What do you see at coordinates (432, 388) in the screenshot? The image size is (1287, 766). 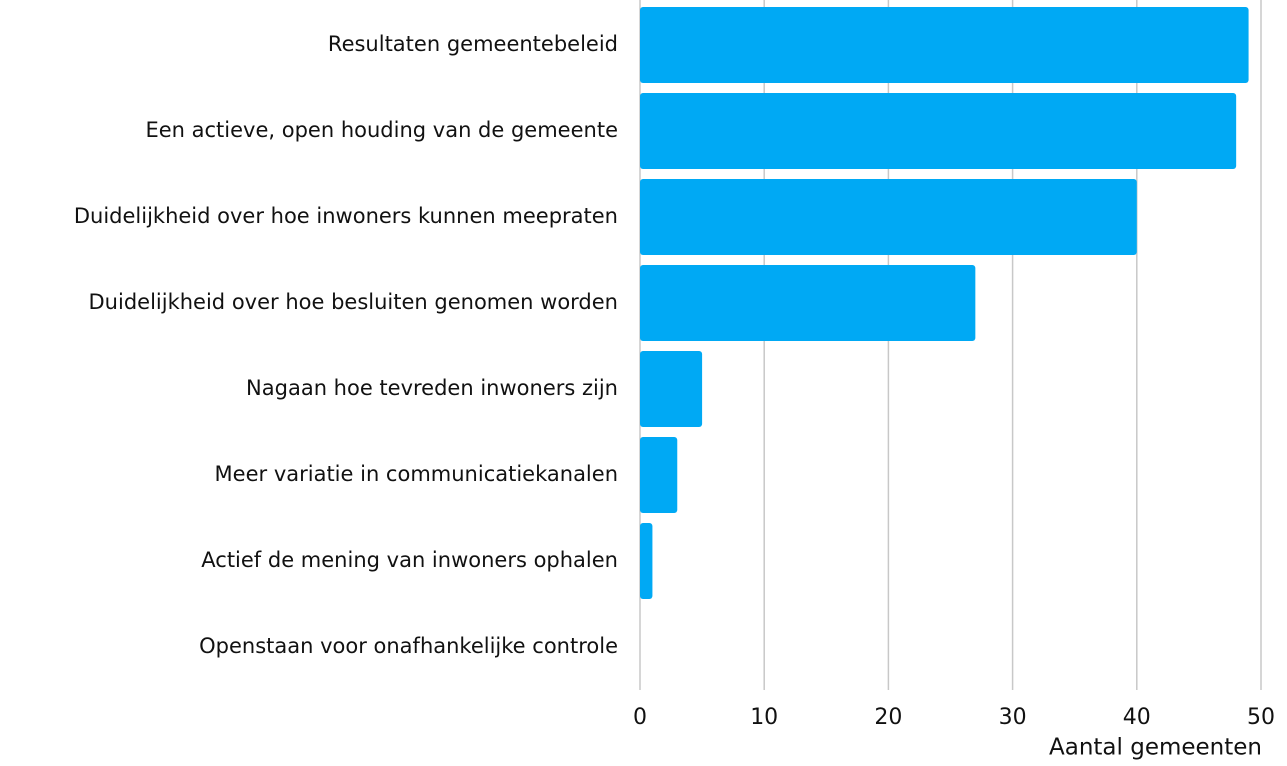 I see `y-tick-label: Nagaan hoe tevreden inwoners zijn` at bounding box center [432, 388].